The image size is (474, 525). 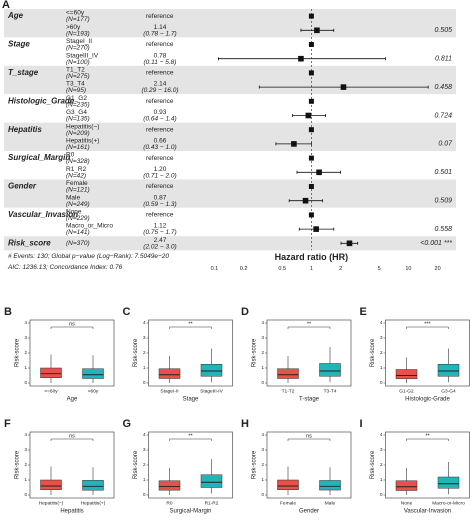 I want to click on level-n: (N=135), so click(x=78, y=119).